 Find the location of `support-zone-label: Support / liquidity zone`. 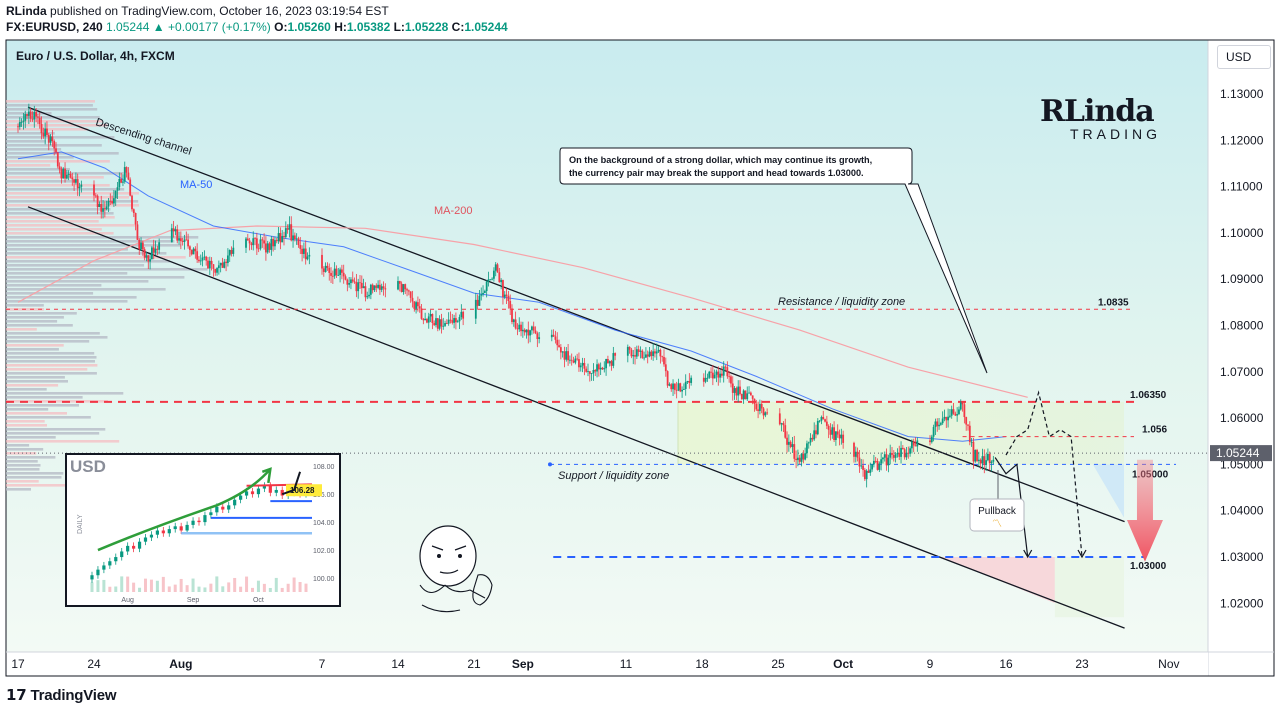

support-zone-label: Support / liquidity zone is located at coordinates (613, 476).